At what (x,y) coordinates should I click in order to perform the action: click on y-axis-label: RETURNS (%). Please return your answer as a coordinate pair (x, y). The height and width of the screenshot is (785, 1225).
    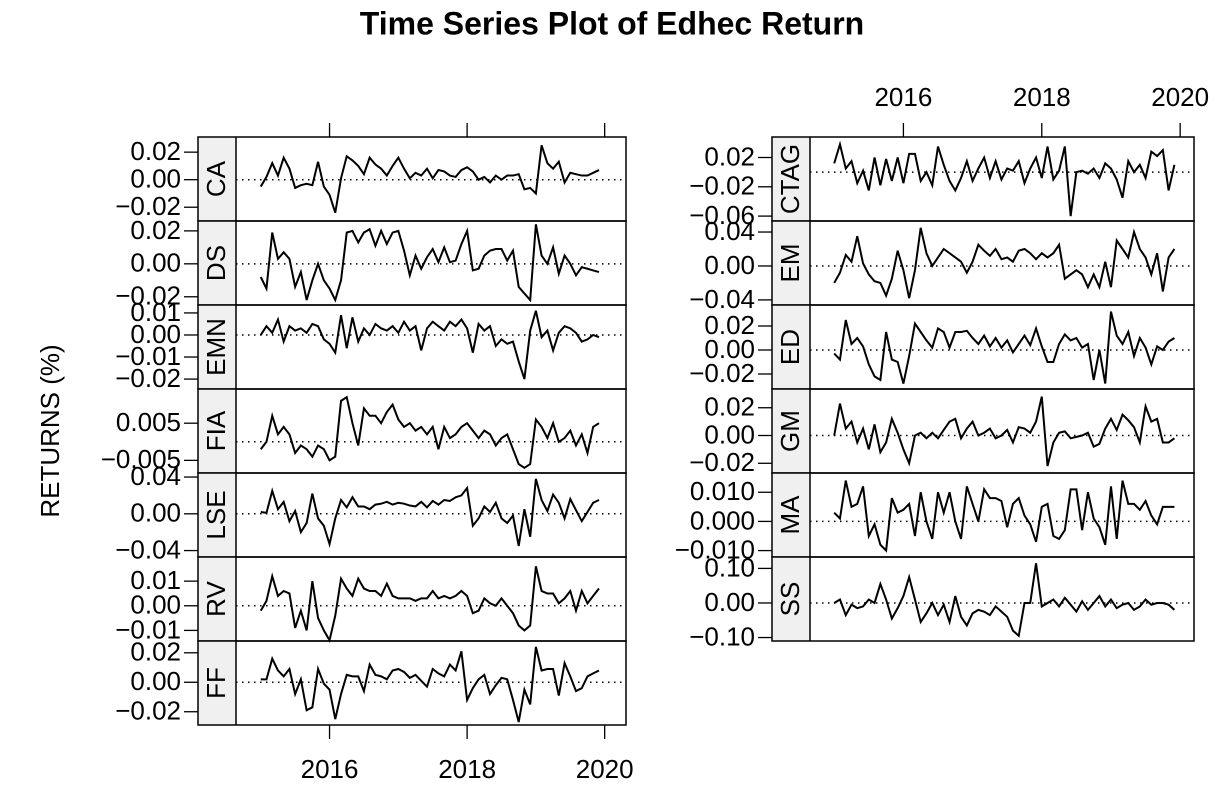
    Looking at the image, I should click on (50, 430).